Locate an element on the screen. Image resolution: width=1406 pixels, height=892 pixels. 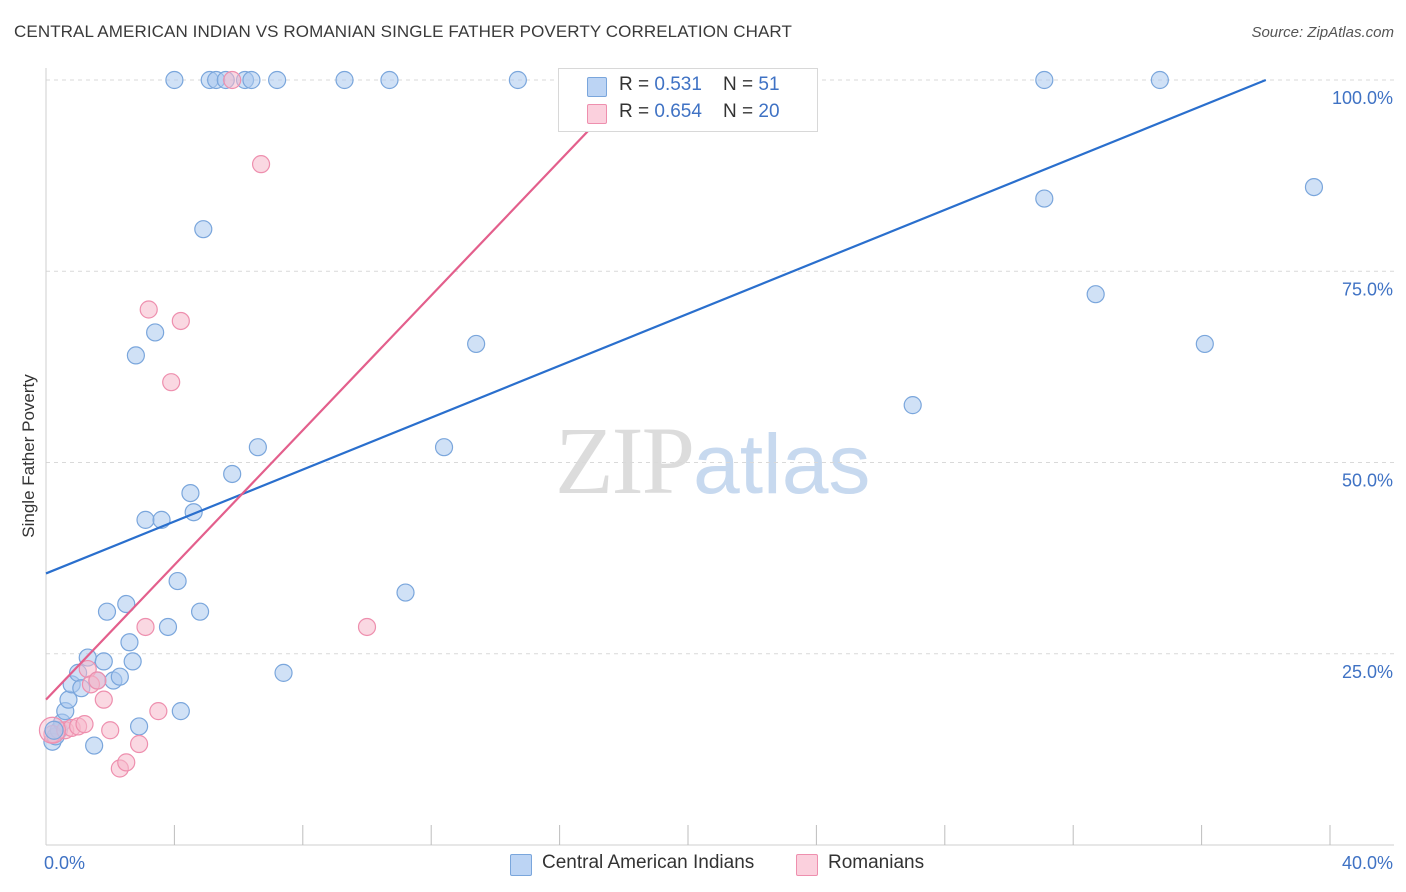
watermark-zip: ZIP is located at coordinates (625, 460).